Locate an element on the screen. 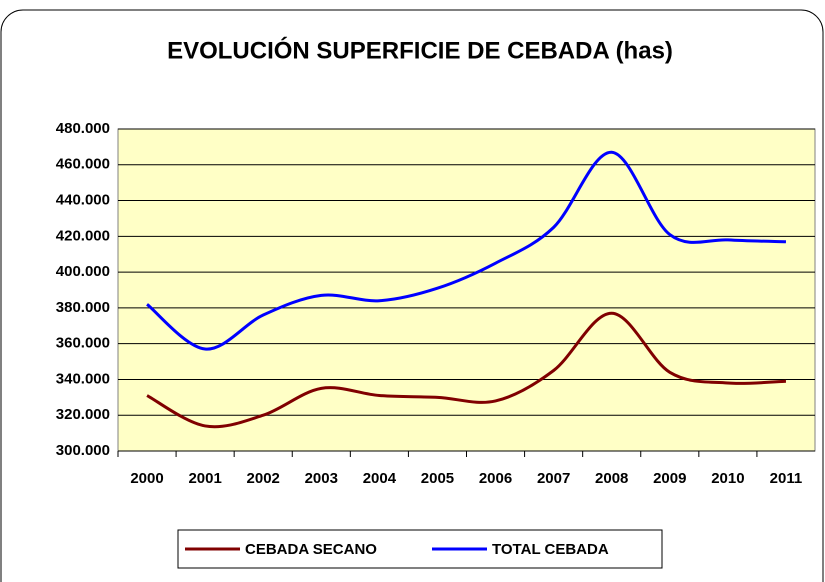  x-tick-label: 2010 is located at coordinates (727, 478).